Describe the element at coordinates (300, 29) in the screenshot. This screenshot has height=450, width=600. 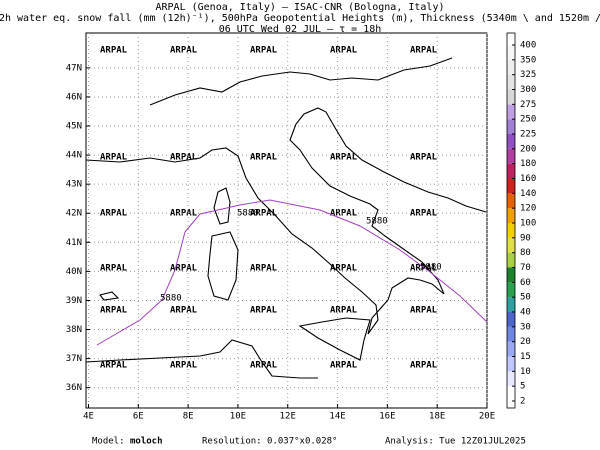
I see `header-line: 06 UTC Wed 02 JUL – τ = 18h` at that location.